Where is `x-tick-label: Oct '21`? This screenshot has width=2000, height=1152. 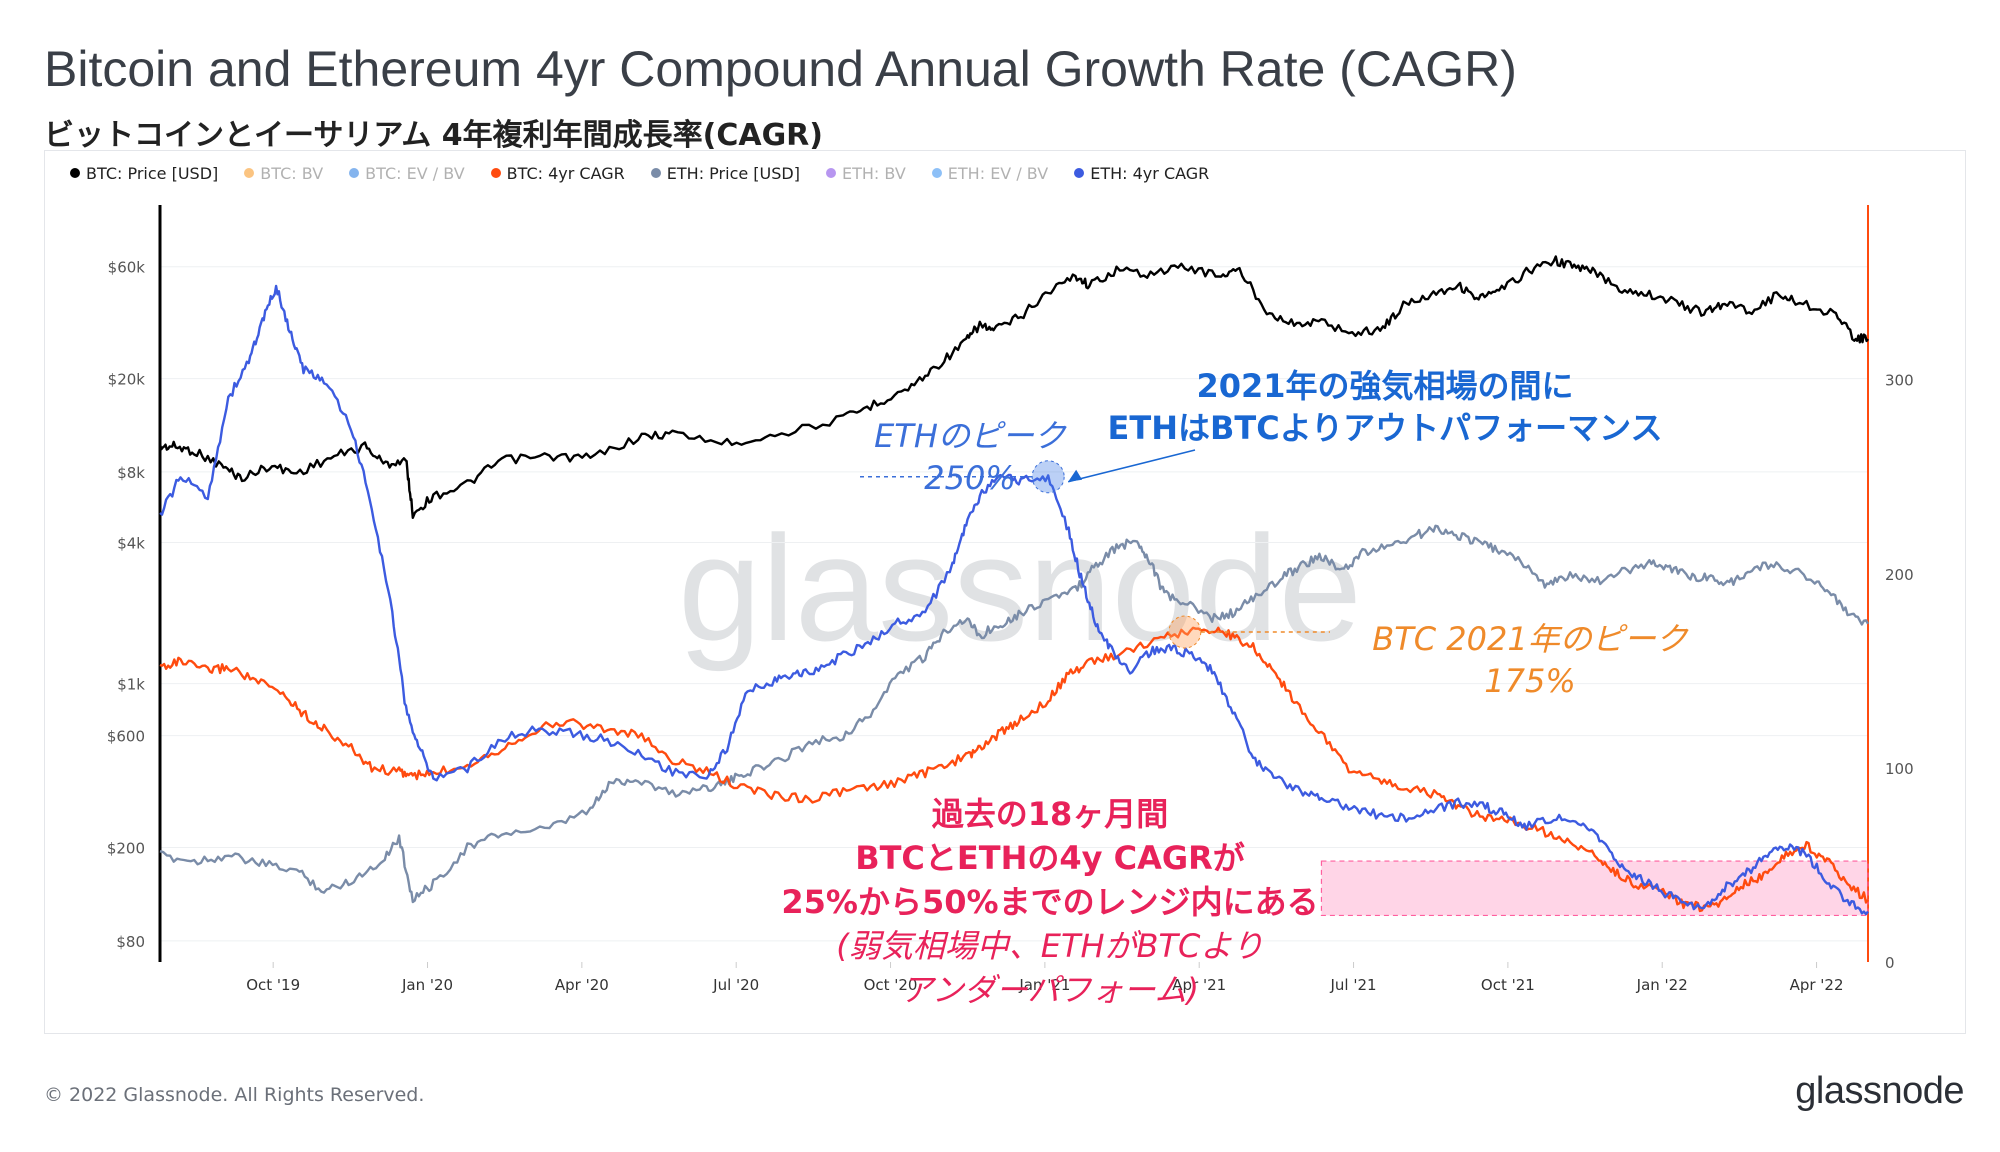
x-tick-label: Oct '21 is located at coordinates (1508, 985).